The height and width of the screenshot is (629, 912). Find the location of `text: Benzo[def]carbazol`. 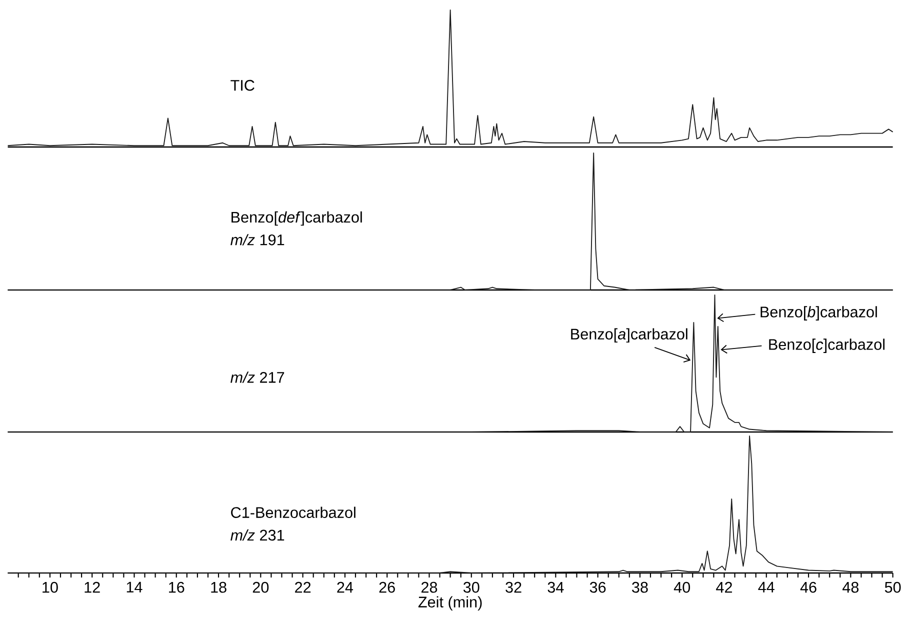

text: Benzo[def]carbazol is located at coordinates (297, 218).